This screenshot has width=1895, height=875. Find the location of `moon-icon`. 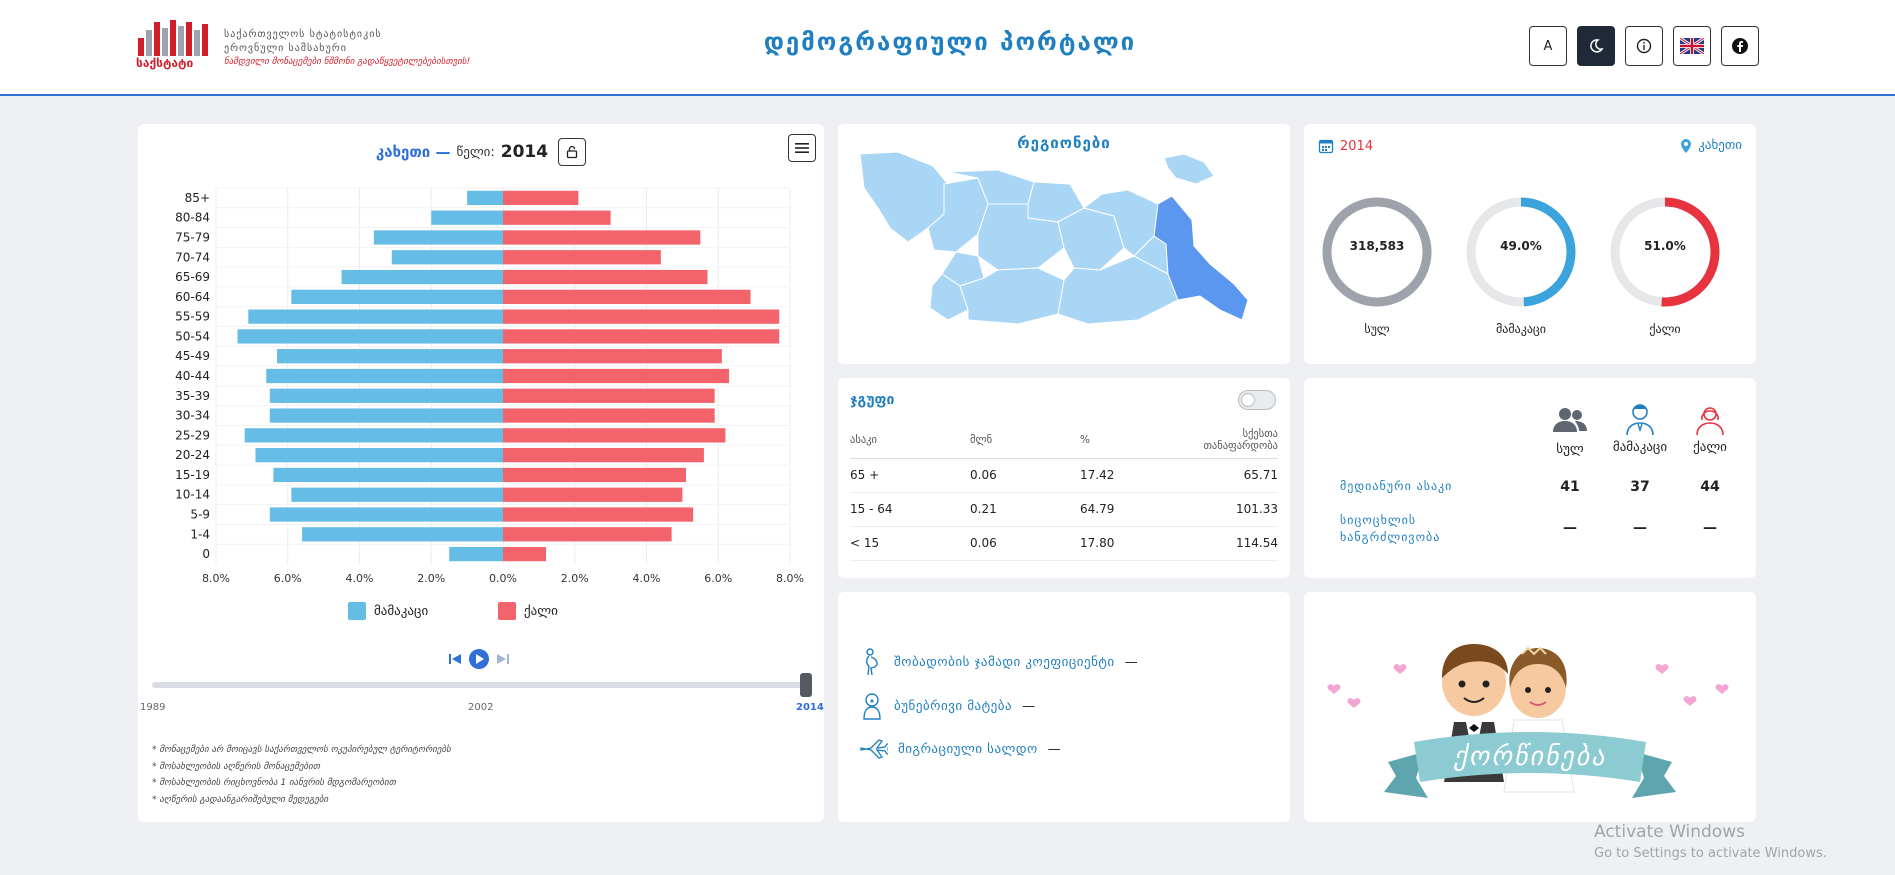

moon-icon is located at coordinates (1597, 46).